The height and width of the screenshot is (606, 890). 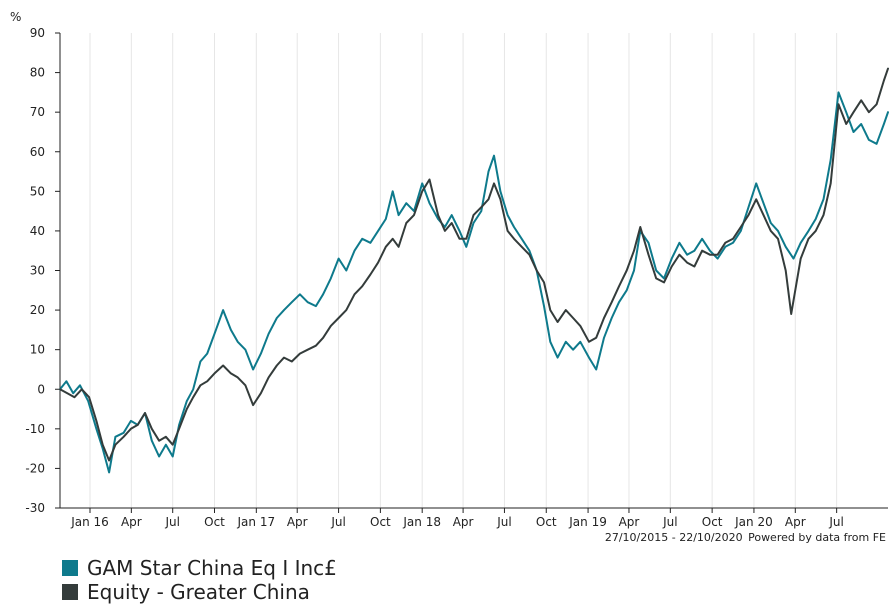 I want to click on x-tick-label: Jan 16, so click(x=89, y=522).